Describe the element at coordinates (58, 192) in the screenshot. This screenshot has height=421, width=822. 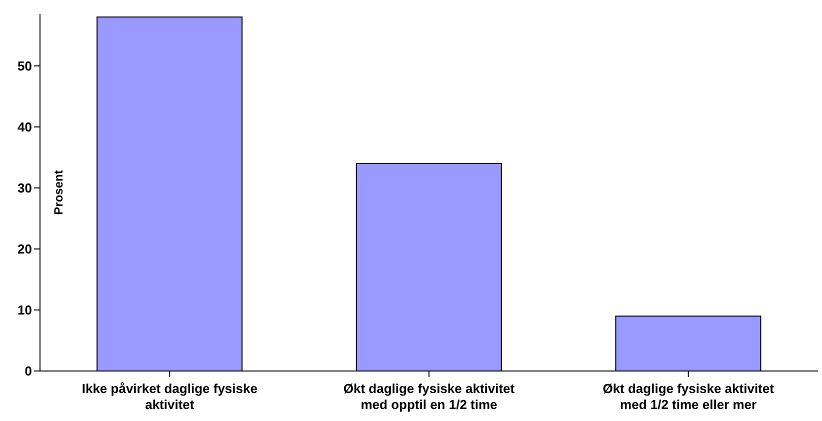
I see `y-axis-title: Prosent` at that location.